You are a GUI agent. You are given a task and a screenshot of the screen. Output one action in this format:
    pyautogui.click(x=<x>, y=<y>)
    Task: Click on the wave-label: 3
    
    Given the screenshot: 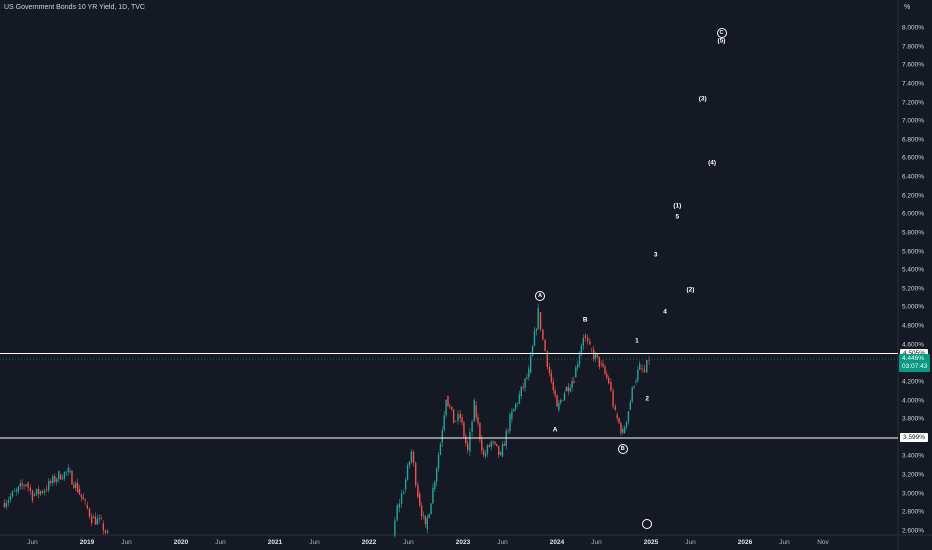 What is the action you would take?
    pyautogui.click(x=655, y=255)
    